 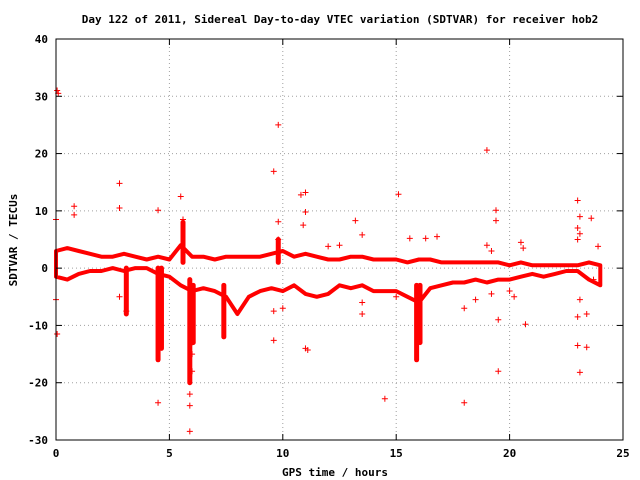 I want to click on x-tick-label: 5, so click(x=169, y=453).